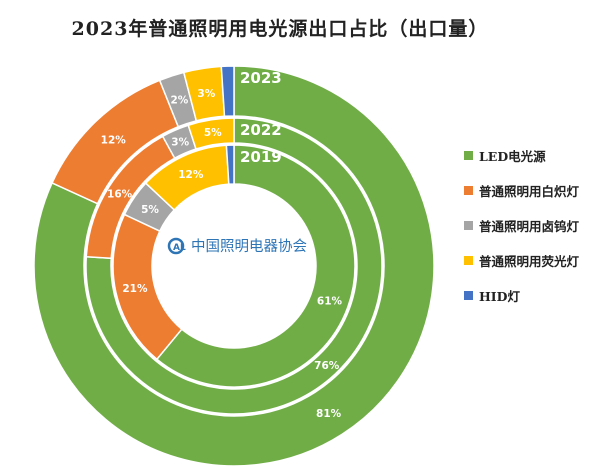 The height and width of the screenshot is (466, 608). What do you see at coordinates (261, 130) in the screenshot?
I see `series-label-2022: 2022` at bounding box center [261, 130].